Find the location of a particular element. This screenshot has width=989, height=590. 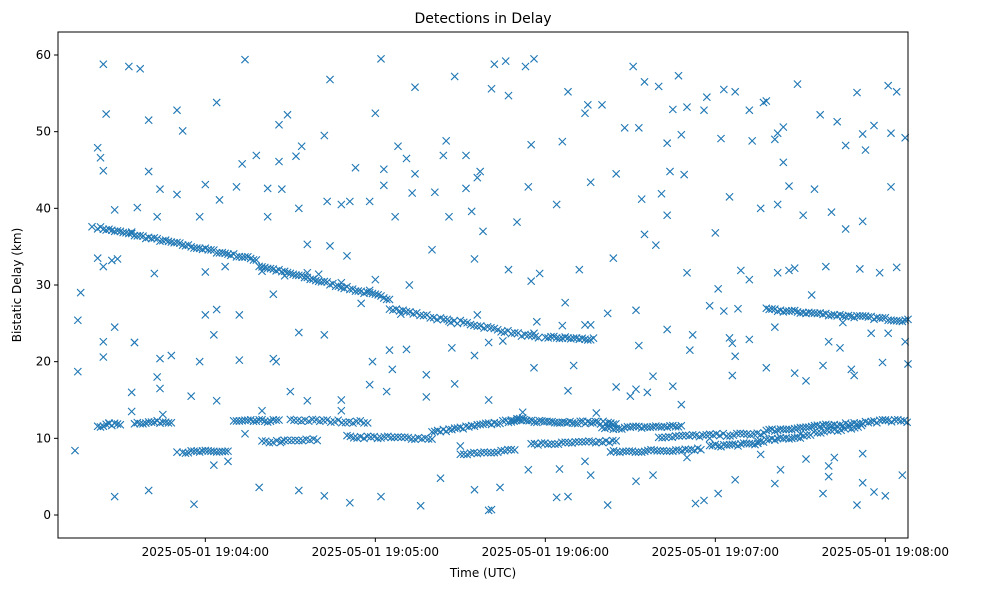

y-tick-label: 0 is located at coordinates (47, 515).